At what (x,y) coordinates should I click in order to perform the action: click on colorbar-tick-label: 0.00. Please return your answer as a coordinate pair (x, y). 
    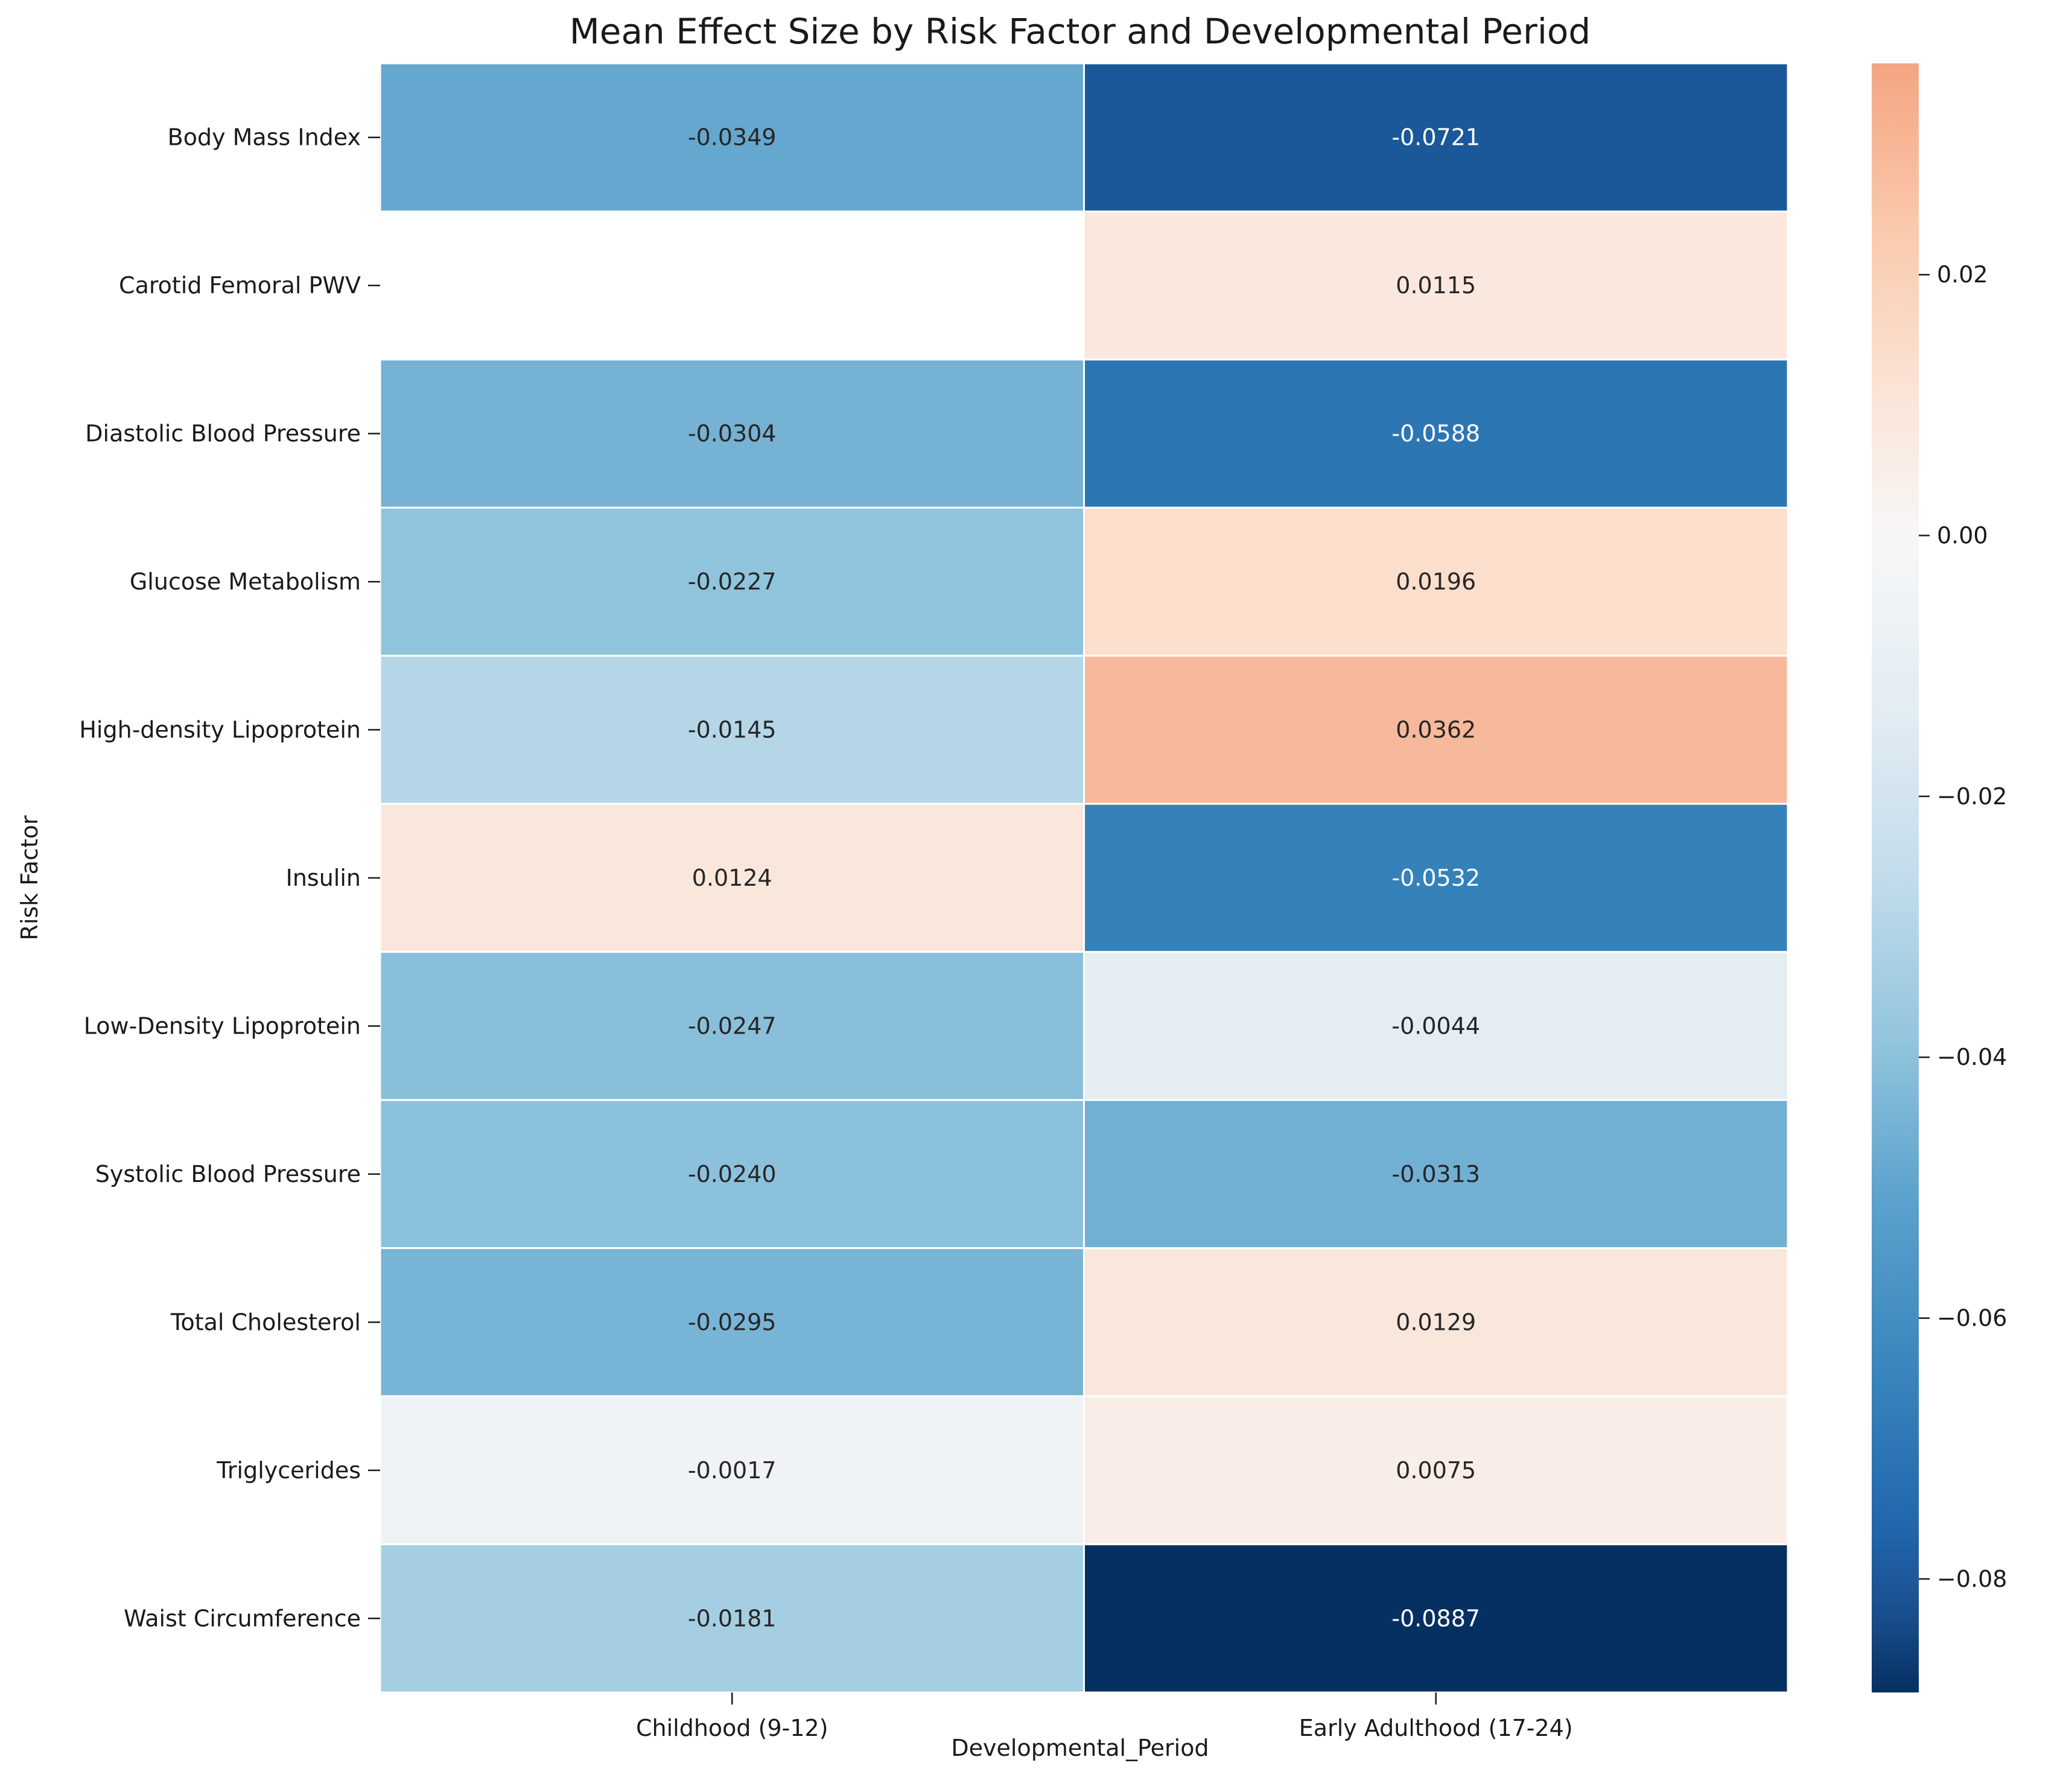
    Looking at the image, I should click on (1962, 536).